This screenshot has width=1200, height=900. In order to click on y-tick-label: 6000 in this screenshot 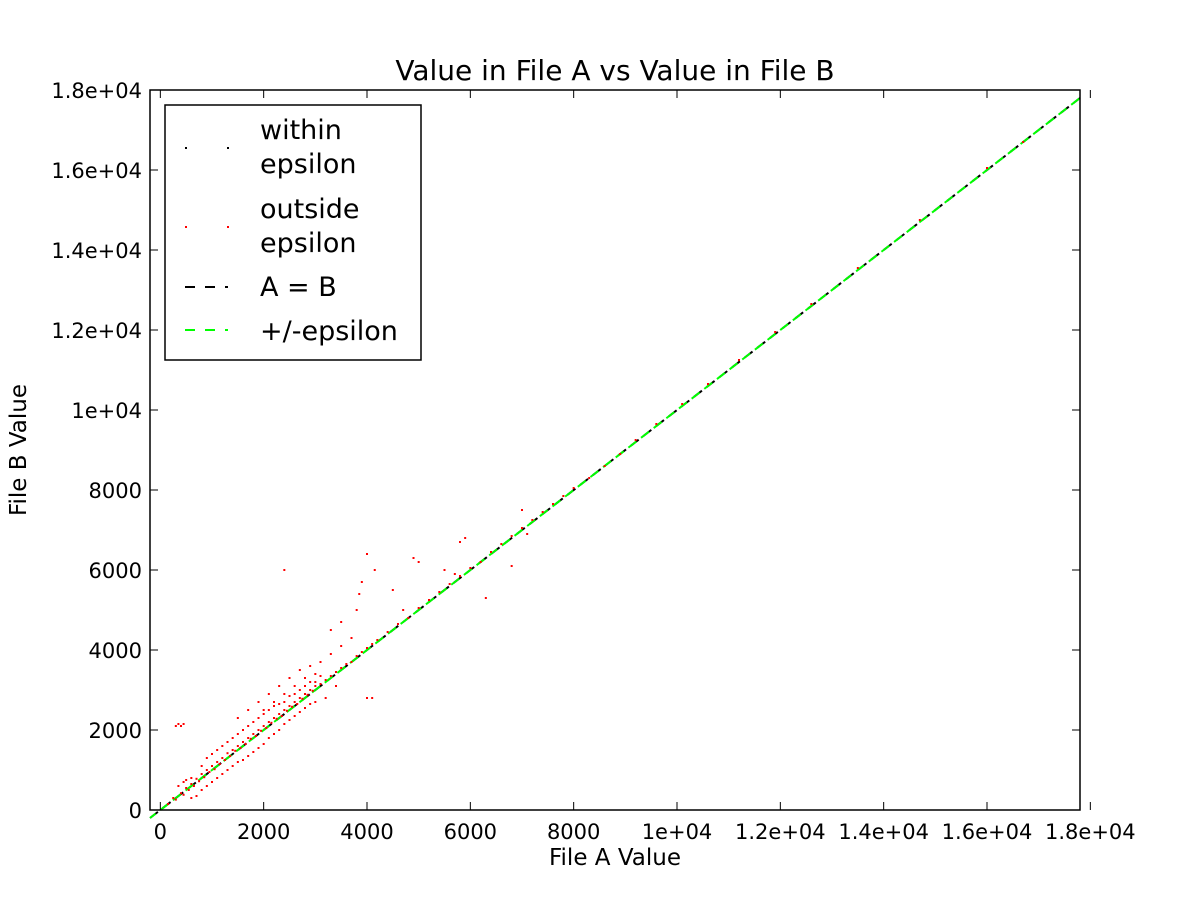, I will do `click(115, 571)`.